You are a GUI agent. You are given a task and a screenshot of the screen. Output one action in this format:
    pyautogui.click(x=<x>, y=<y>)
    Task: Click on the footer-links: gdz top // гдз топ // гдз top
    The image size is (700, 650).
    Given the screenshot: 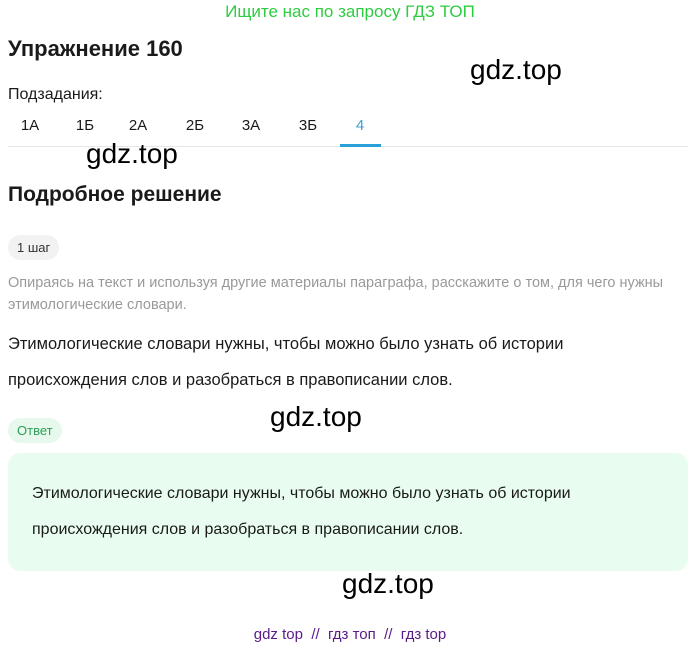 What is the action you would take?
    pyautogui.click(x=350, y=634)
    